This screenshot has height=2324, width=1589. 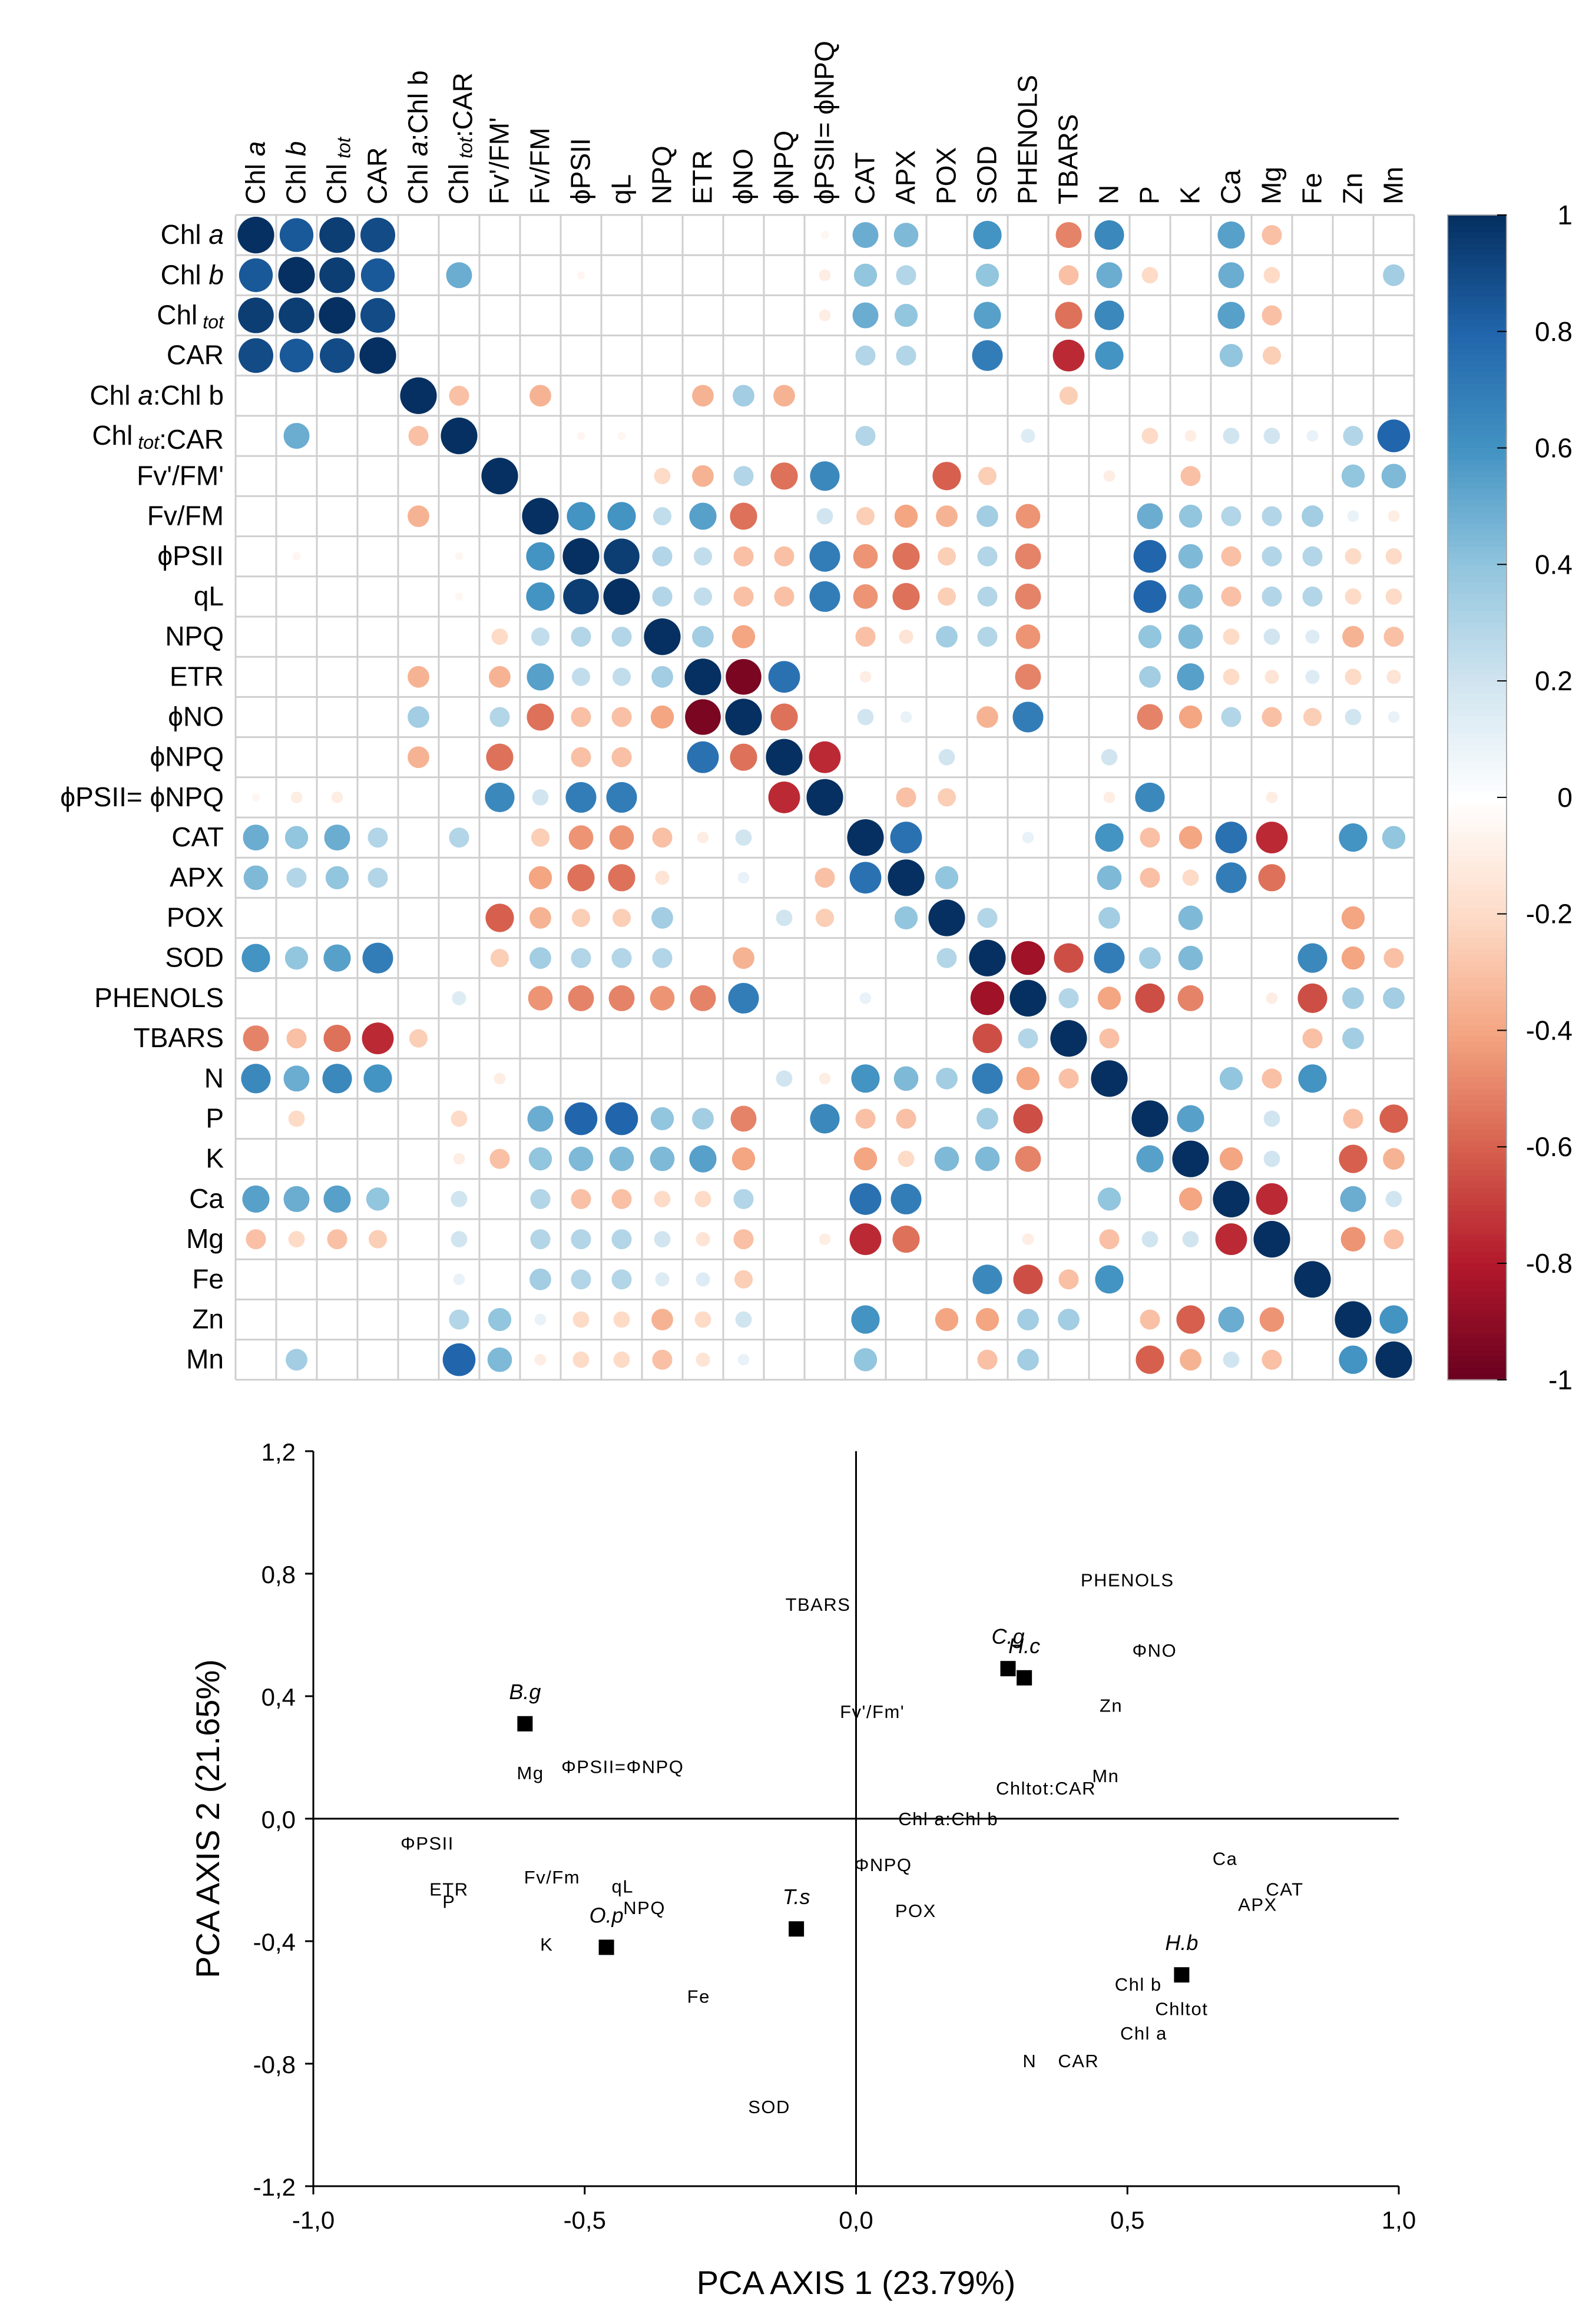 What do you see at coordinates (187, 756) in the screenshot?
I see `row-label-npq: ϕNPQ` at bounding box center [187, 756].